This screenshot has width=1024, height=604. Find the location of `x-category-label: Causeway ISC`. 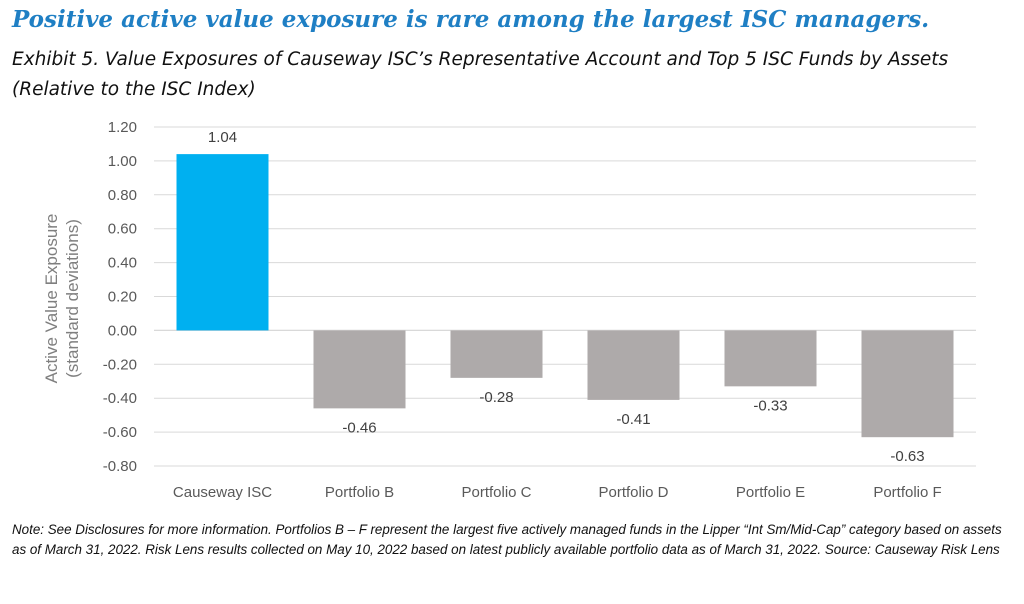

x-category-label: Causeway ISC is located at coordinates (222, 492).